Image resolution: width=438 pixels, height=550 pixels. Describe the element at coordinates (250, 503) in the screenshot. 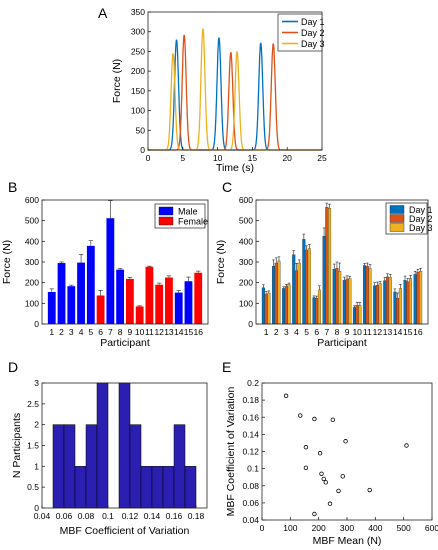

I see `y-tick-label: 0.06` at that location.